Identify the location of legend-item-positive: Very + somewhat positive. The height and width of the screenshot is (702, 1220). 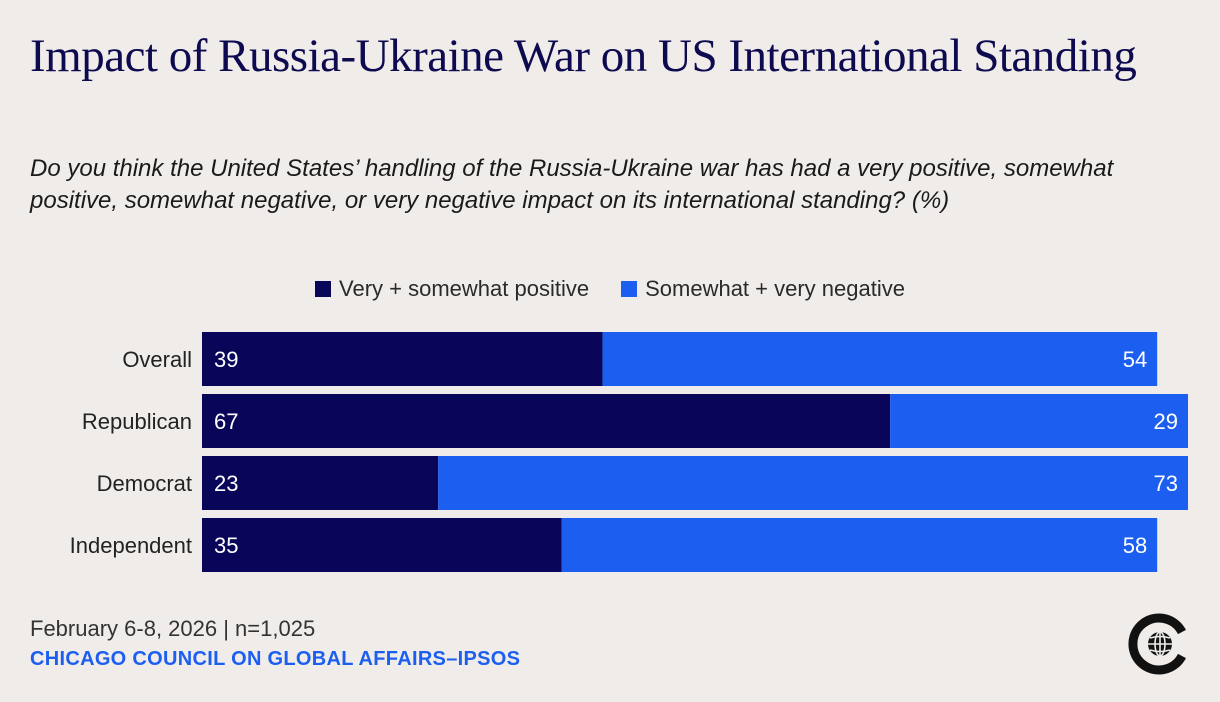
(452, 289).